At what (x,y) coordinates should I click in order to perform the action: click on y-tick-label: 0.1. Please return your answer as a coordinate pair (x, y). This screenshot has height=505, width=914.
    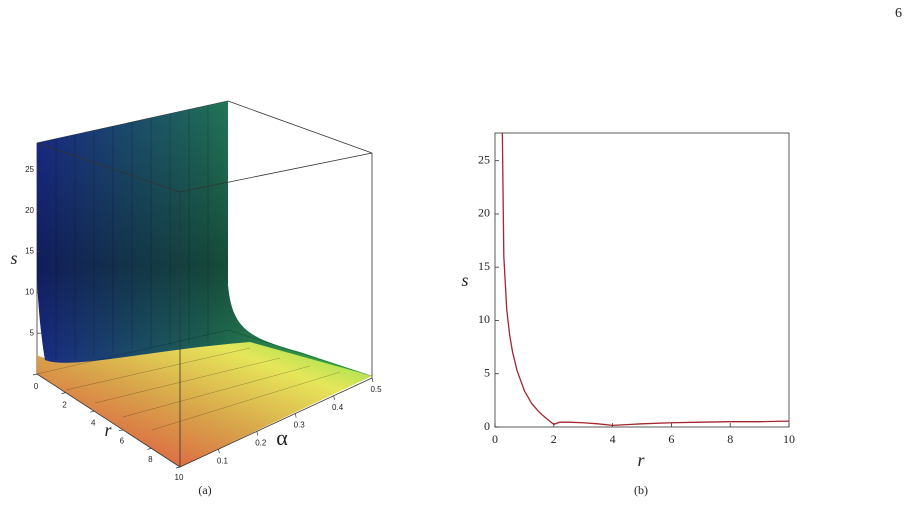
    Looking at the image, I should click on (223, 460).